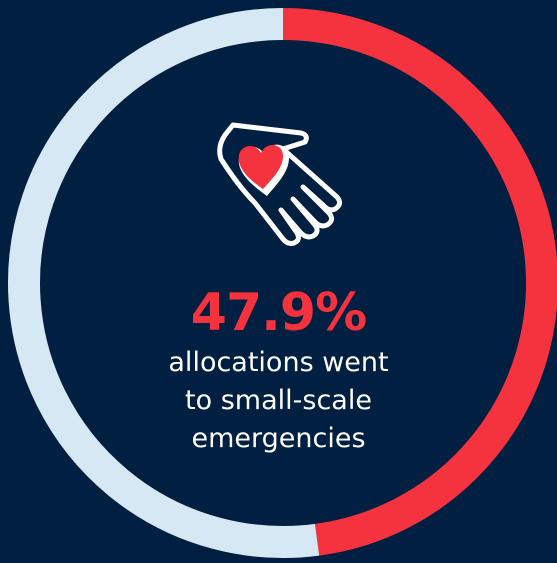  What do you see at coordinates (263, 170) in the screenshot?
I see `heart-icon` at bounding box center [263, 170].